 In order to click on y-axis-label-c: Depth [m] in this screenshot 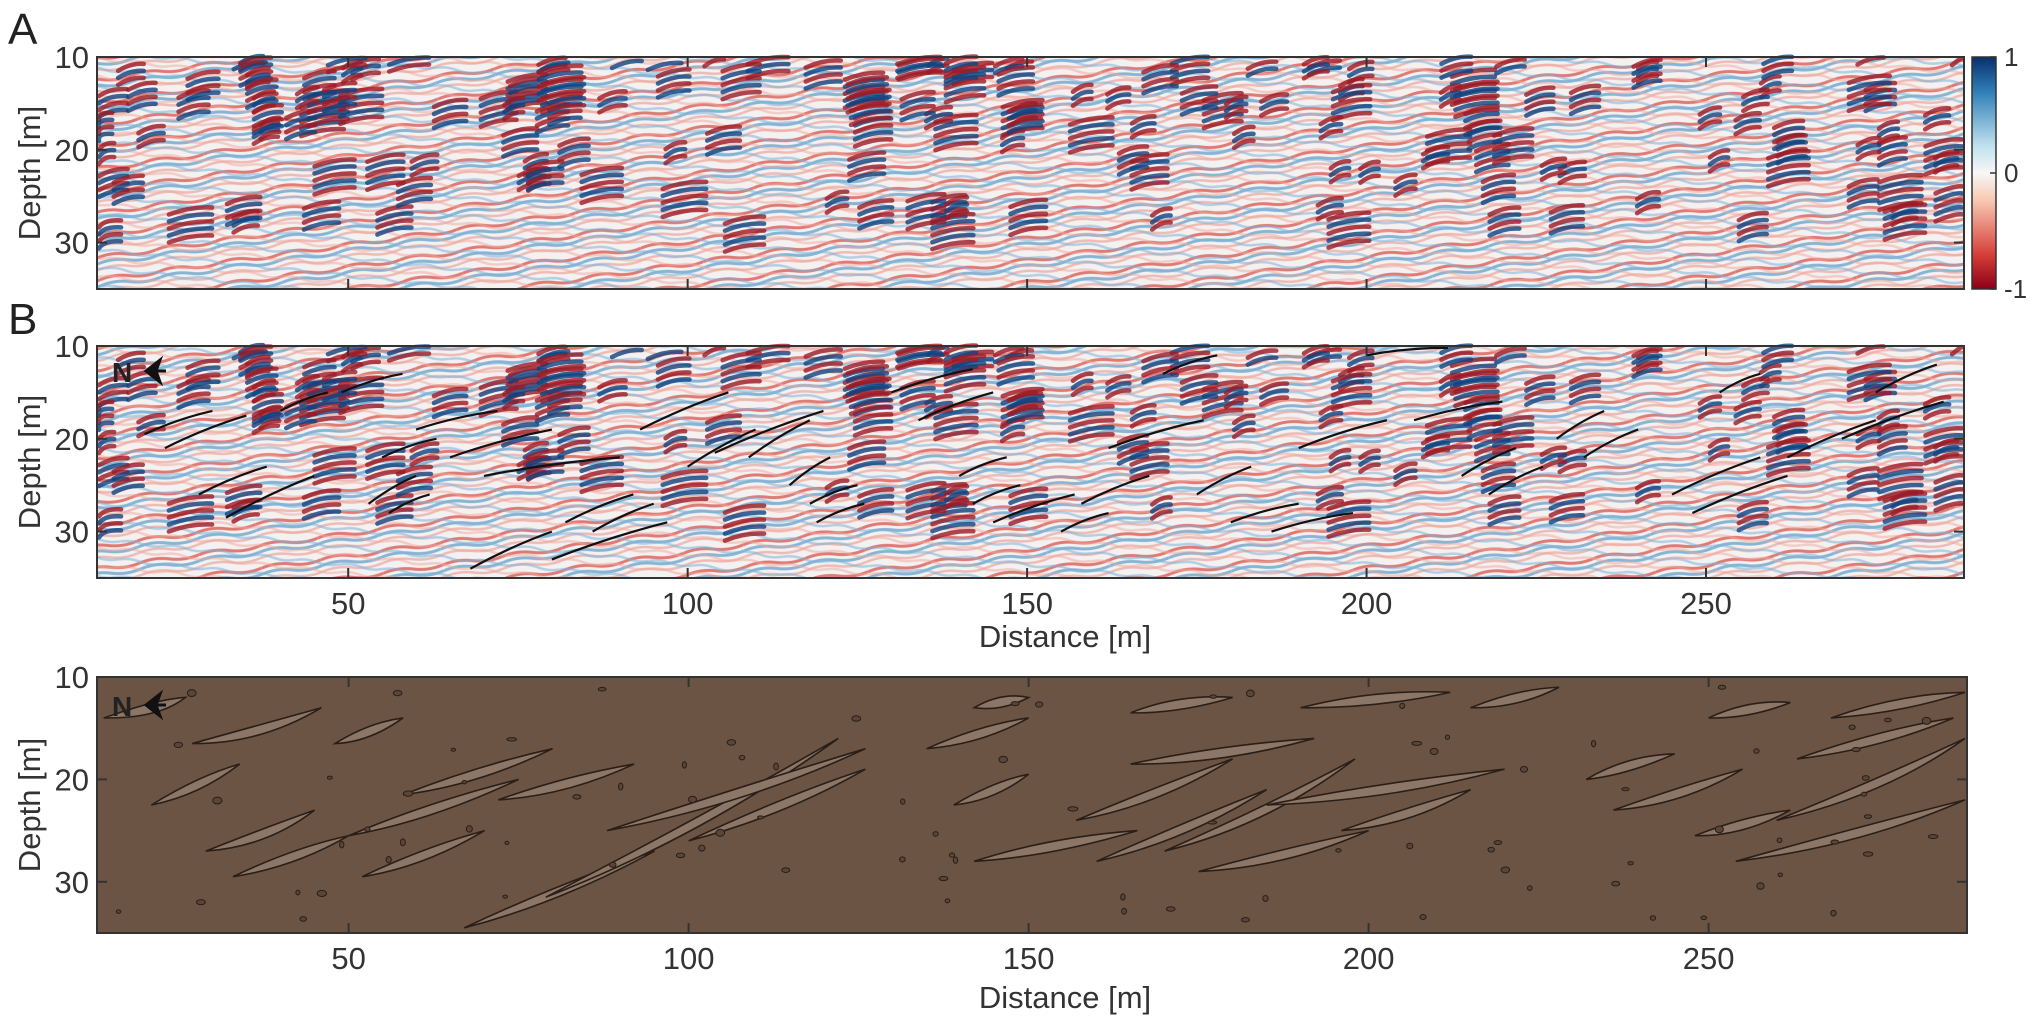, I will do `click(29, 805)`.